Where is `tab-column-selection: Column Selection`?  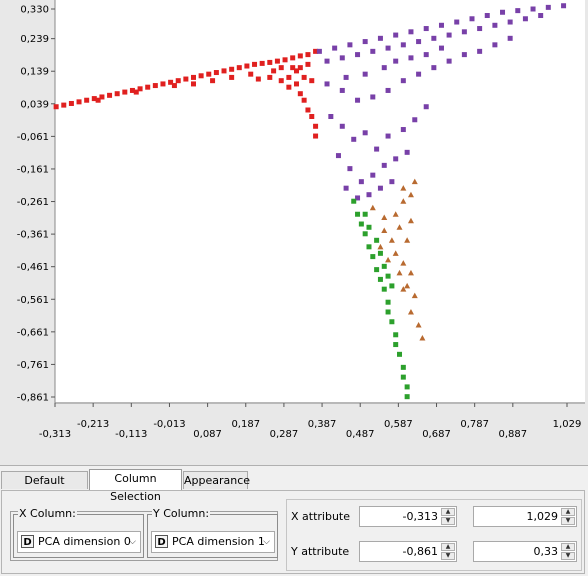
tab-column-selection: Column Selection is located at coordinates (135, 486).